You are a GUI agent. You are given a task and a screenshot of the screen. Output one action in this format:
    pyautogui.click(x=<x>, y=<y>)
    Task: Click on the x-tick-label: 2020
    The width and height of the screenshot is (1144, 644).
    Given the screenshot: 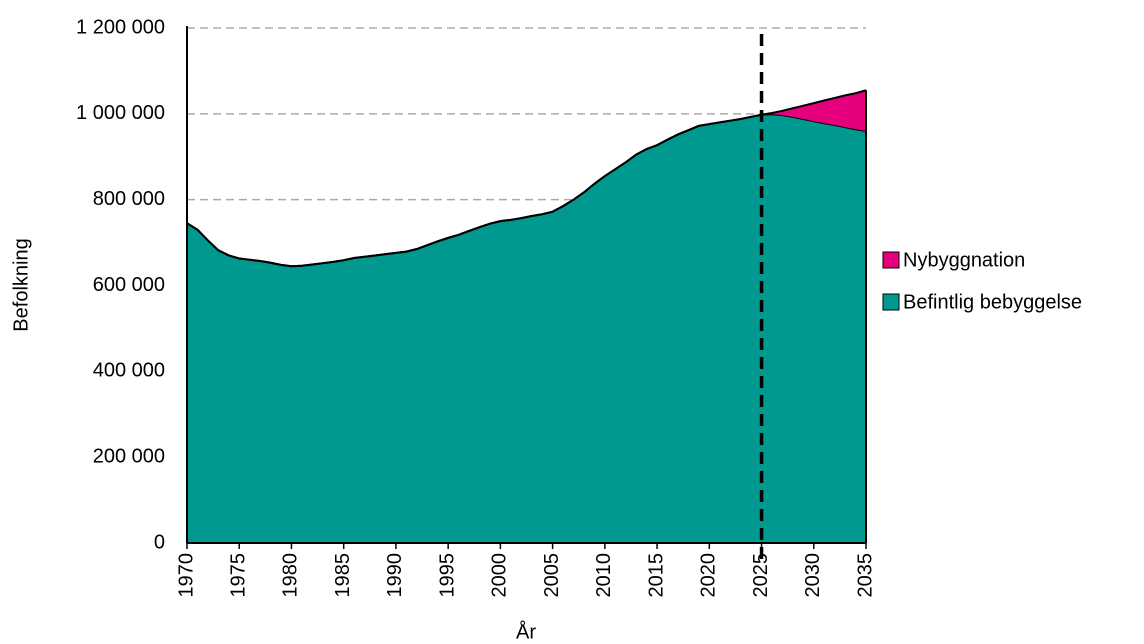 What is the action you would take?
    pyautogui.click(x=709, y=575)
    